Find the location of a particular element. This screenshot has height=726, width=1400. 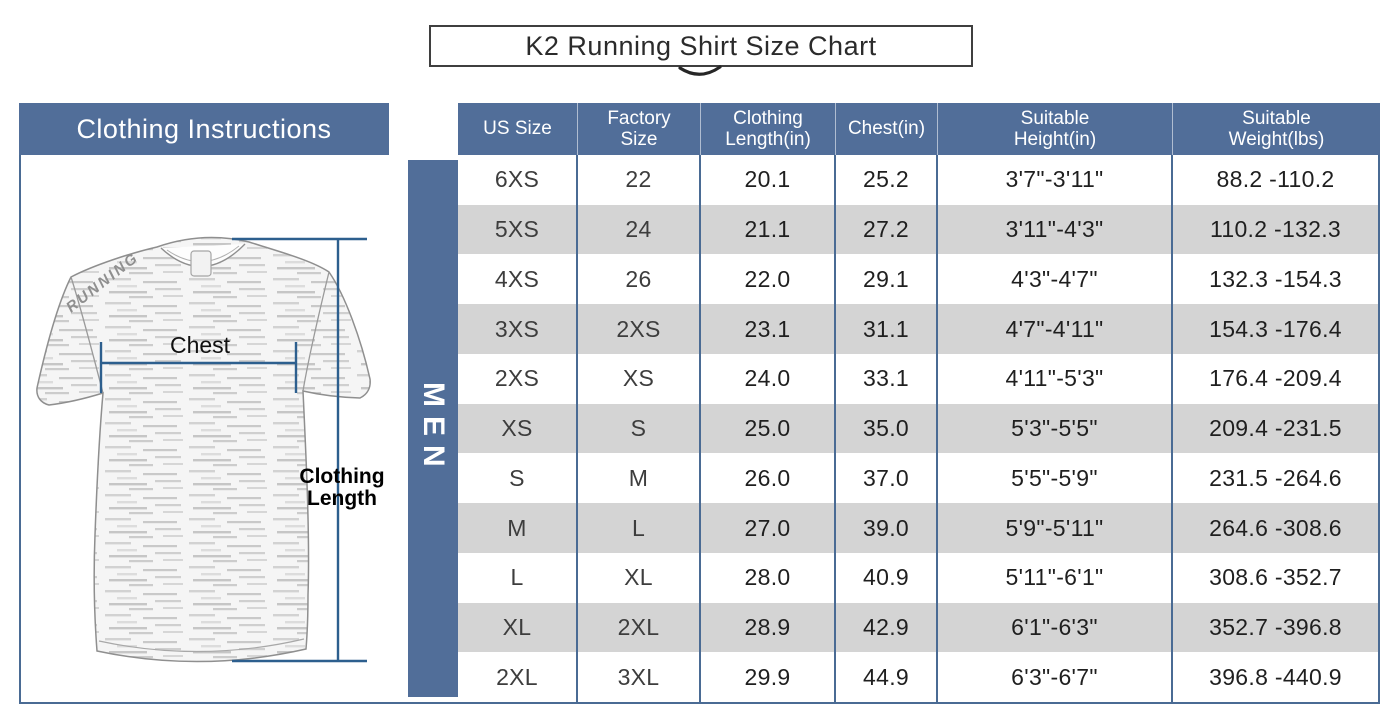

table-cell: 4XS is located at coordinates (518, 279).